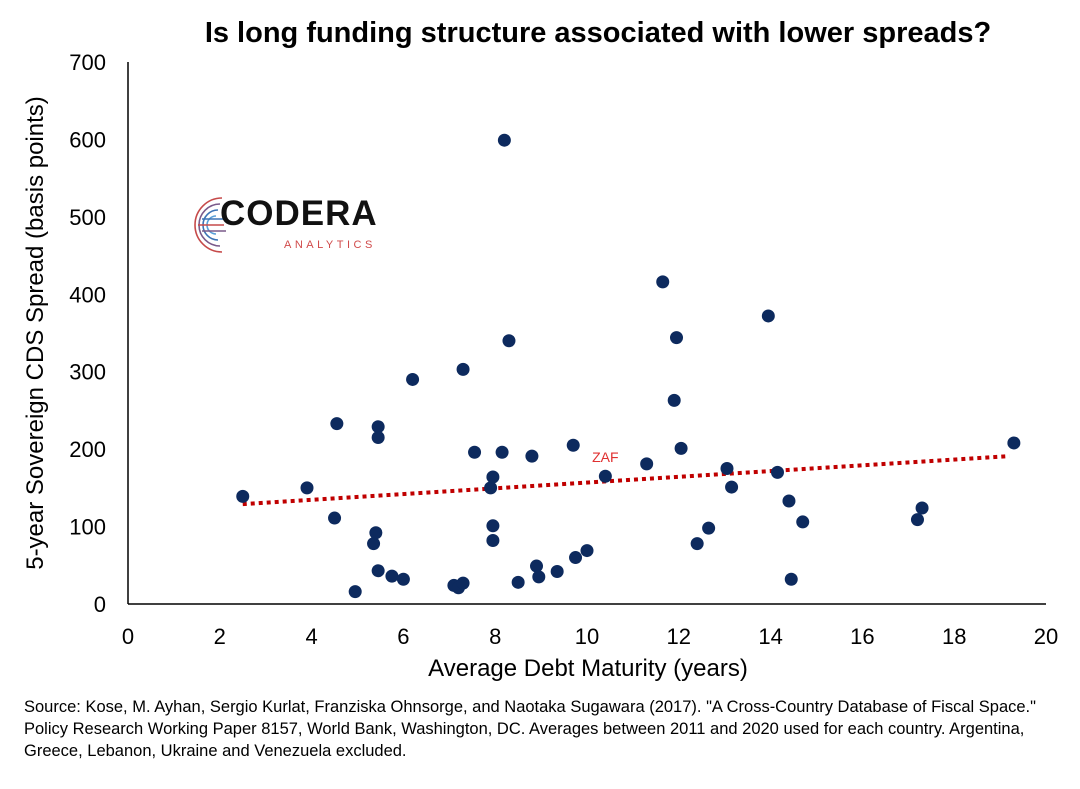 The width and height of the screenshot is (1080, 789). I want to click on y-tick-label: 400, so click(87, 294).